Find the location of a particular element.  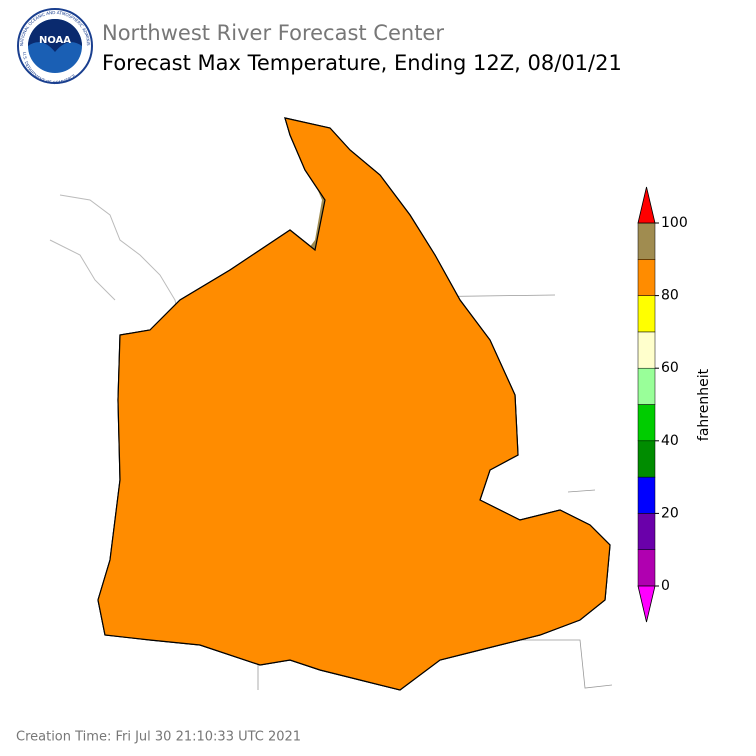

colorbar-under is located at coordinates (646, 604).